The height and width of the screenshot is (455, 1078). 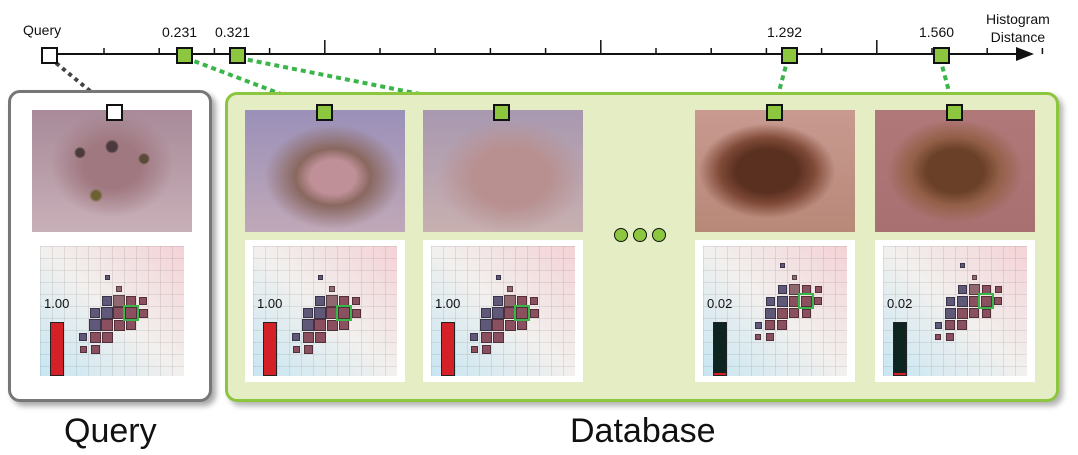 What do you see at coordinates (546, 76) in the screenshot?
I see `distance-axis` at bounding box center [546, 76].